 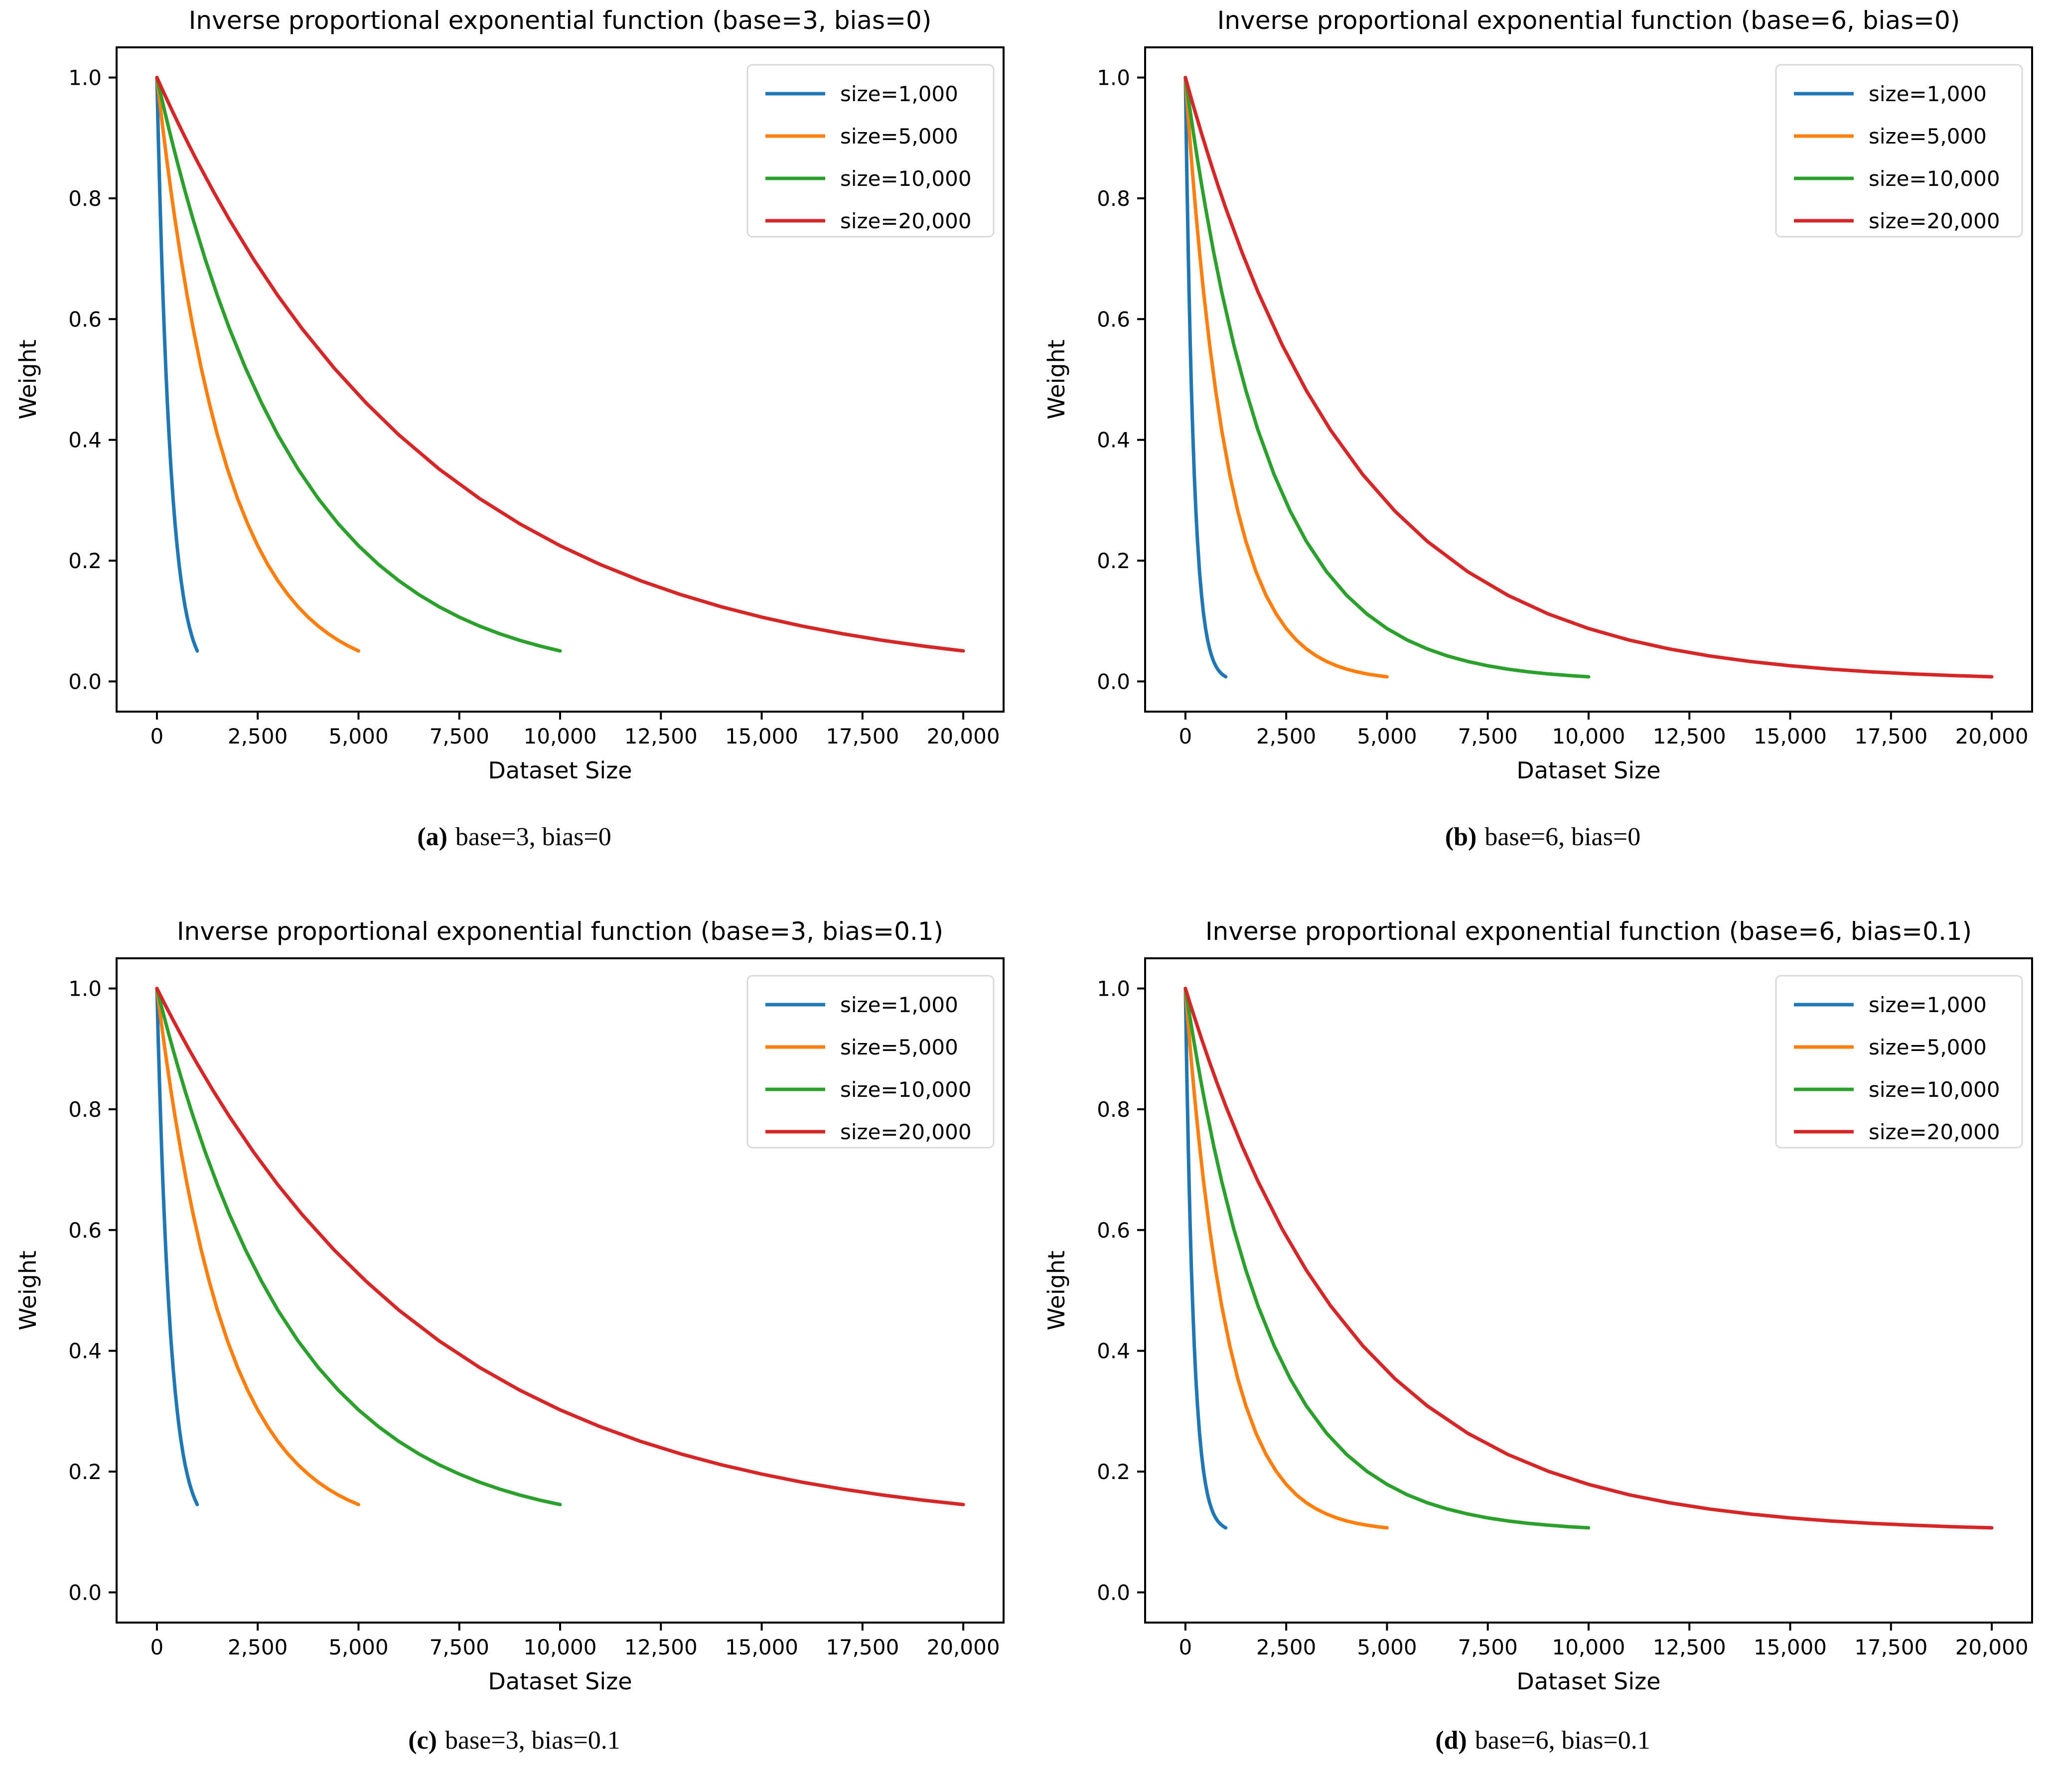 I want to click on caption-d: (d) base=6, bias=0.1, so click(x=1542, y=1750).